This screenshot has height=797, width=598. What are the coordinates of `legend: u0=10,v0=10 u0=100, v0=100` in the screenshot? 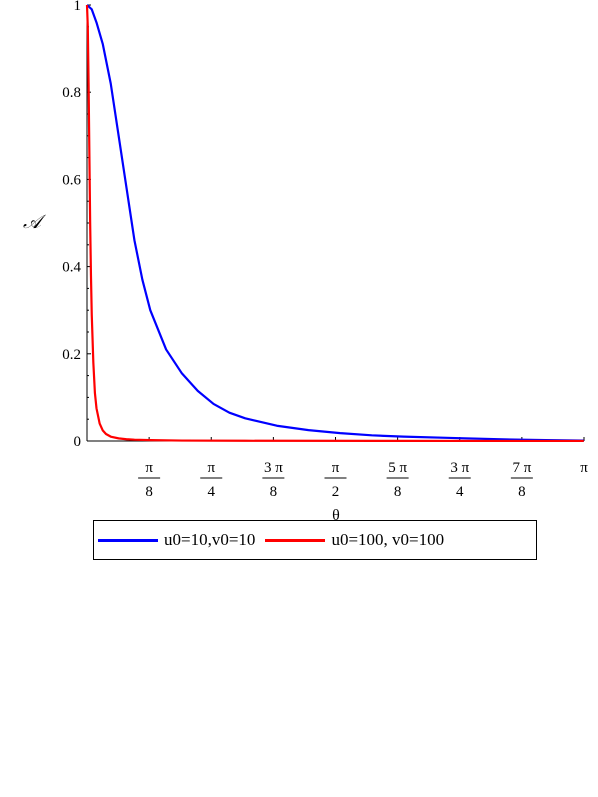 It's located at (315, 540).